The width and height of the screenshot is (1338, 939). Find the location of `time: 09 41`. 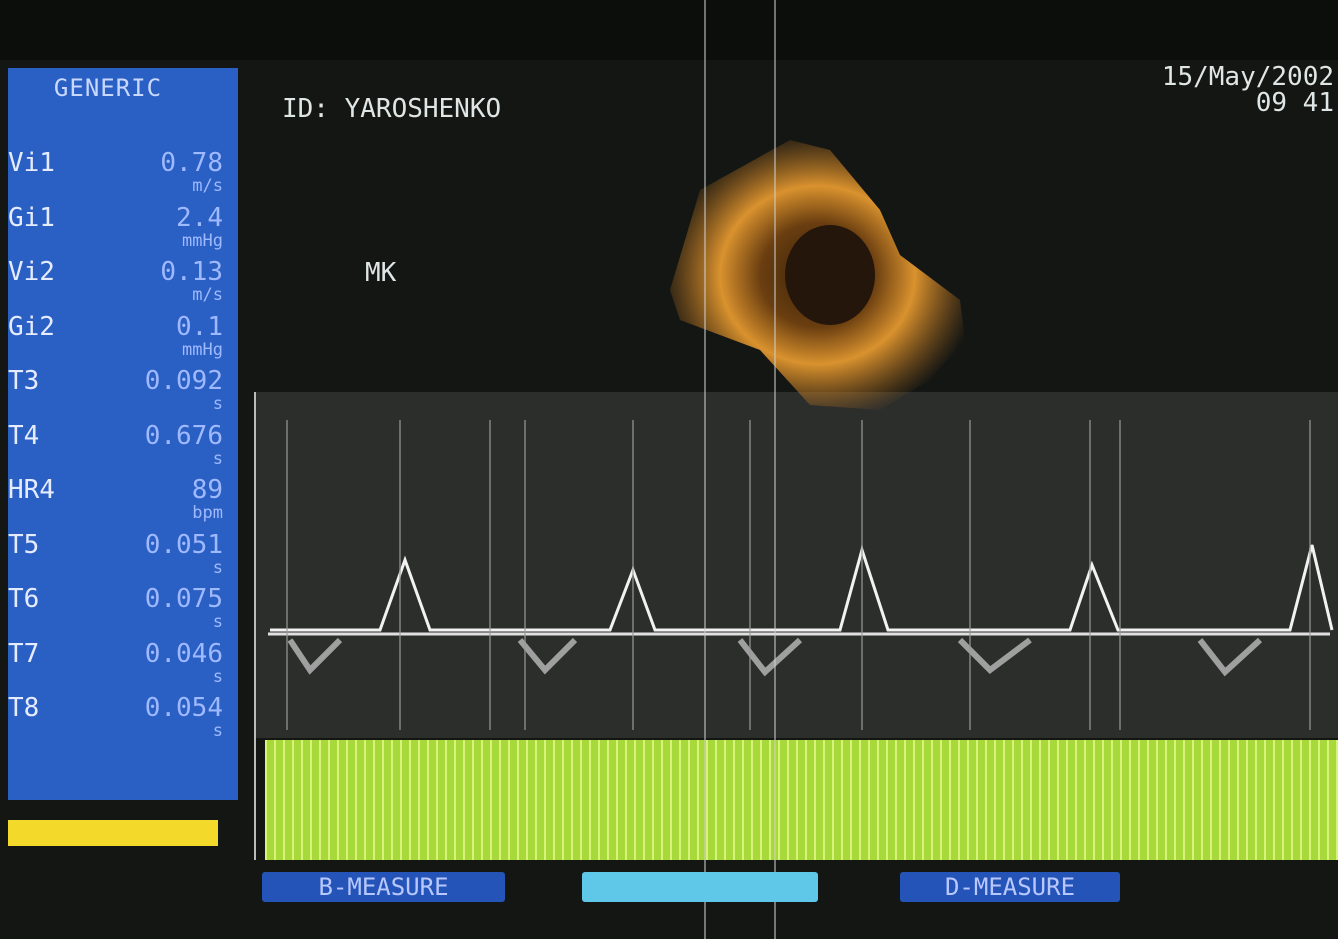

time: 09 41 is located at coordinates (1294, 103).